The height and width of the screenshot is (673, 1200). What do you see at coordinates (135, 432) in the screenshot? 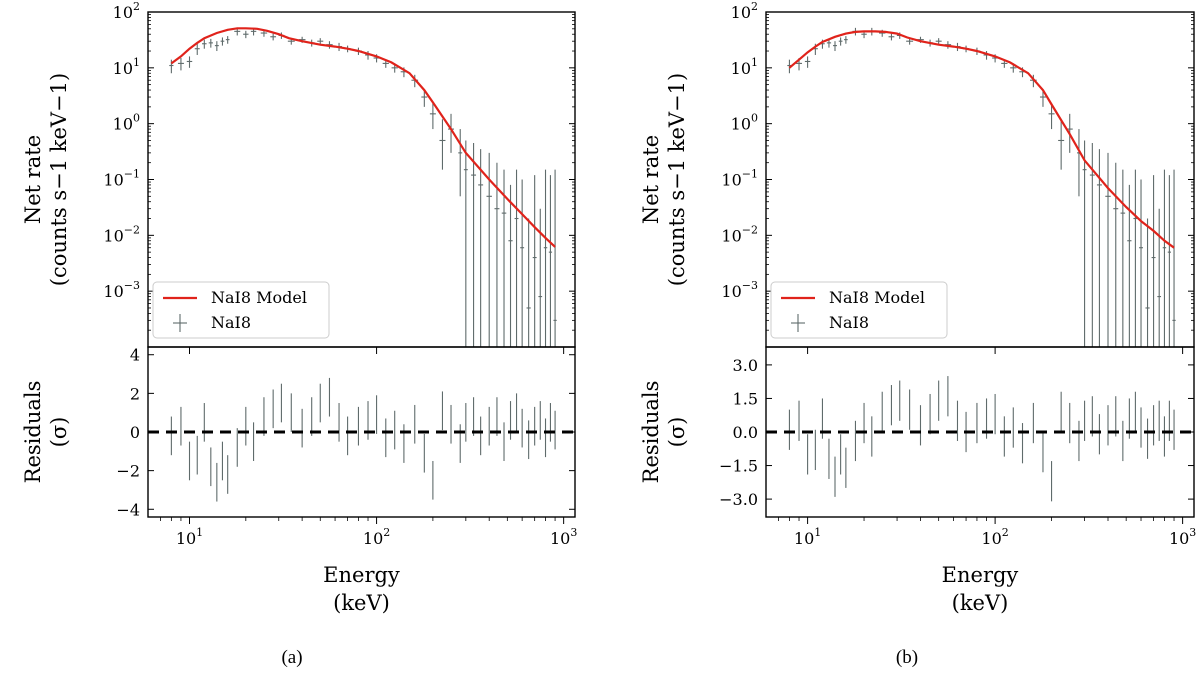
I see `residual-y-tick-label: 0` at bounding box center [135, 432].